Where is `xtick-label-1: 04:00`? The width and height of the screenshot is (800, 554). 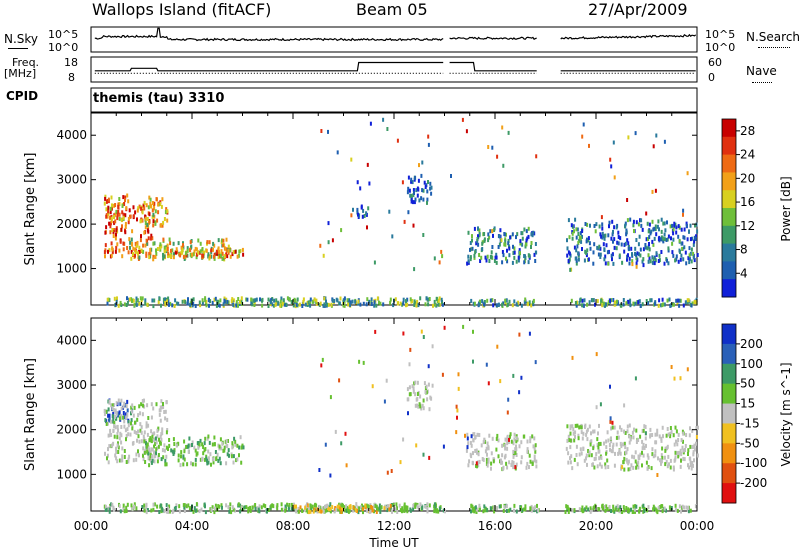
xtick-label-1: 04:00 is located at coordinates (192, 526).